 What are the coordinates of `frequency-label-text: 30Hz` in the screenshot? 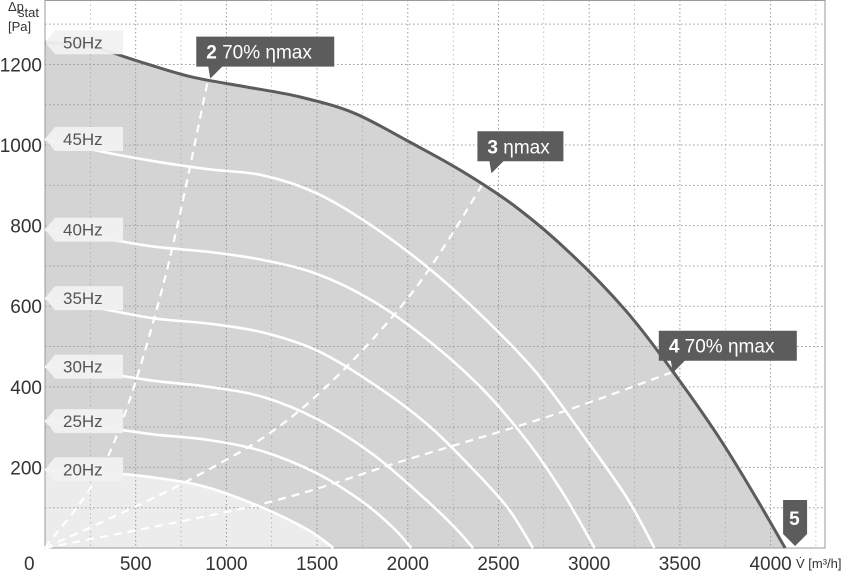 It's located at (83, 367).